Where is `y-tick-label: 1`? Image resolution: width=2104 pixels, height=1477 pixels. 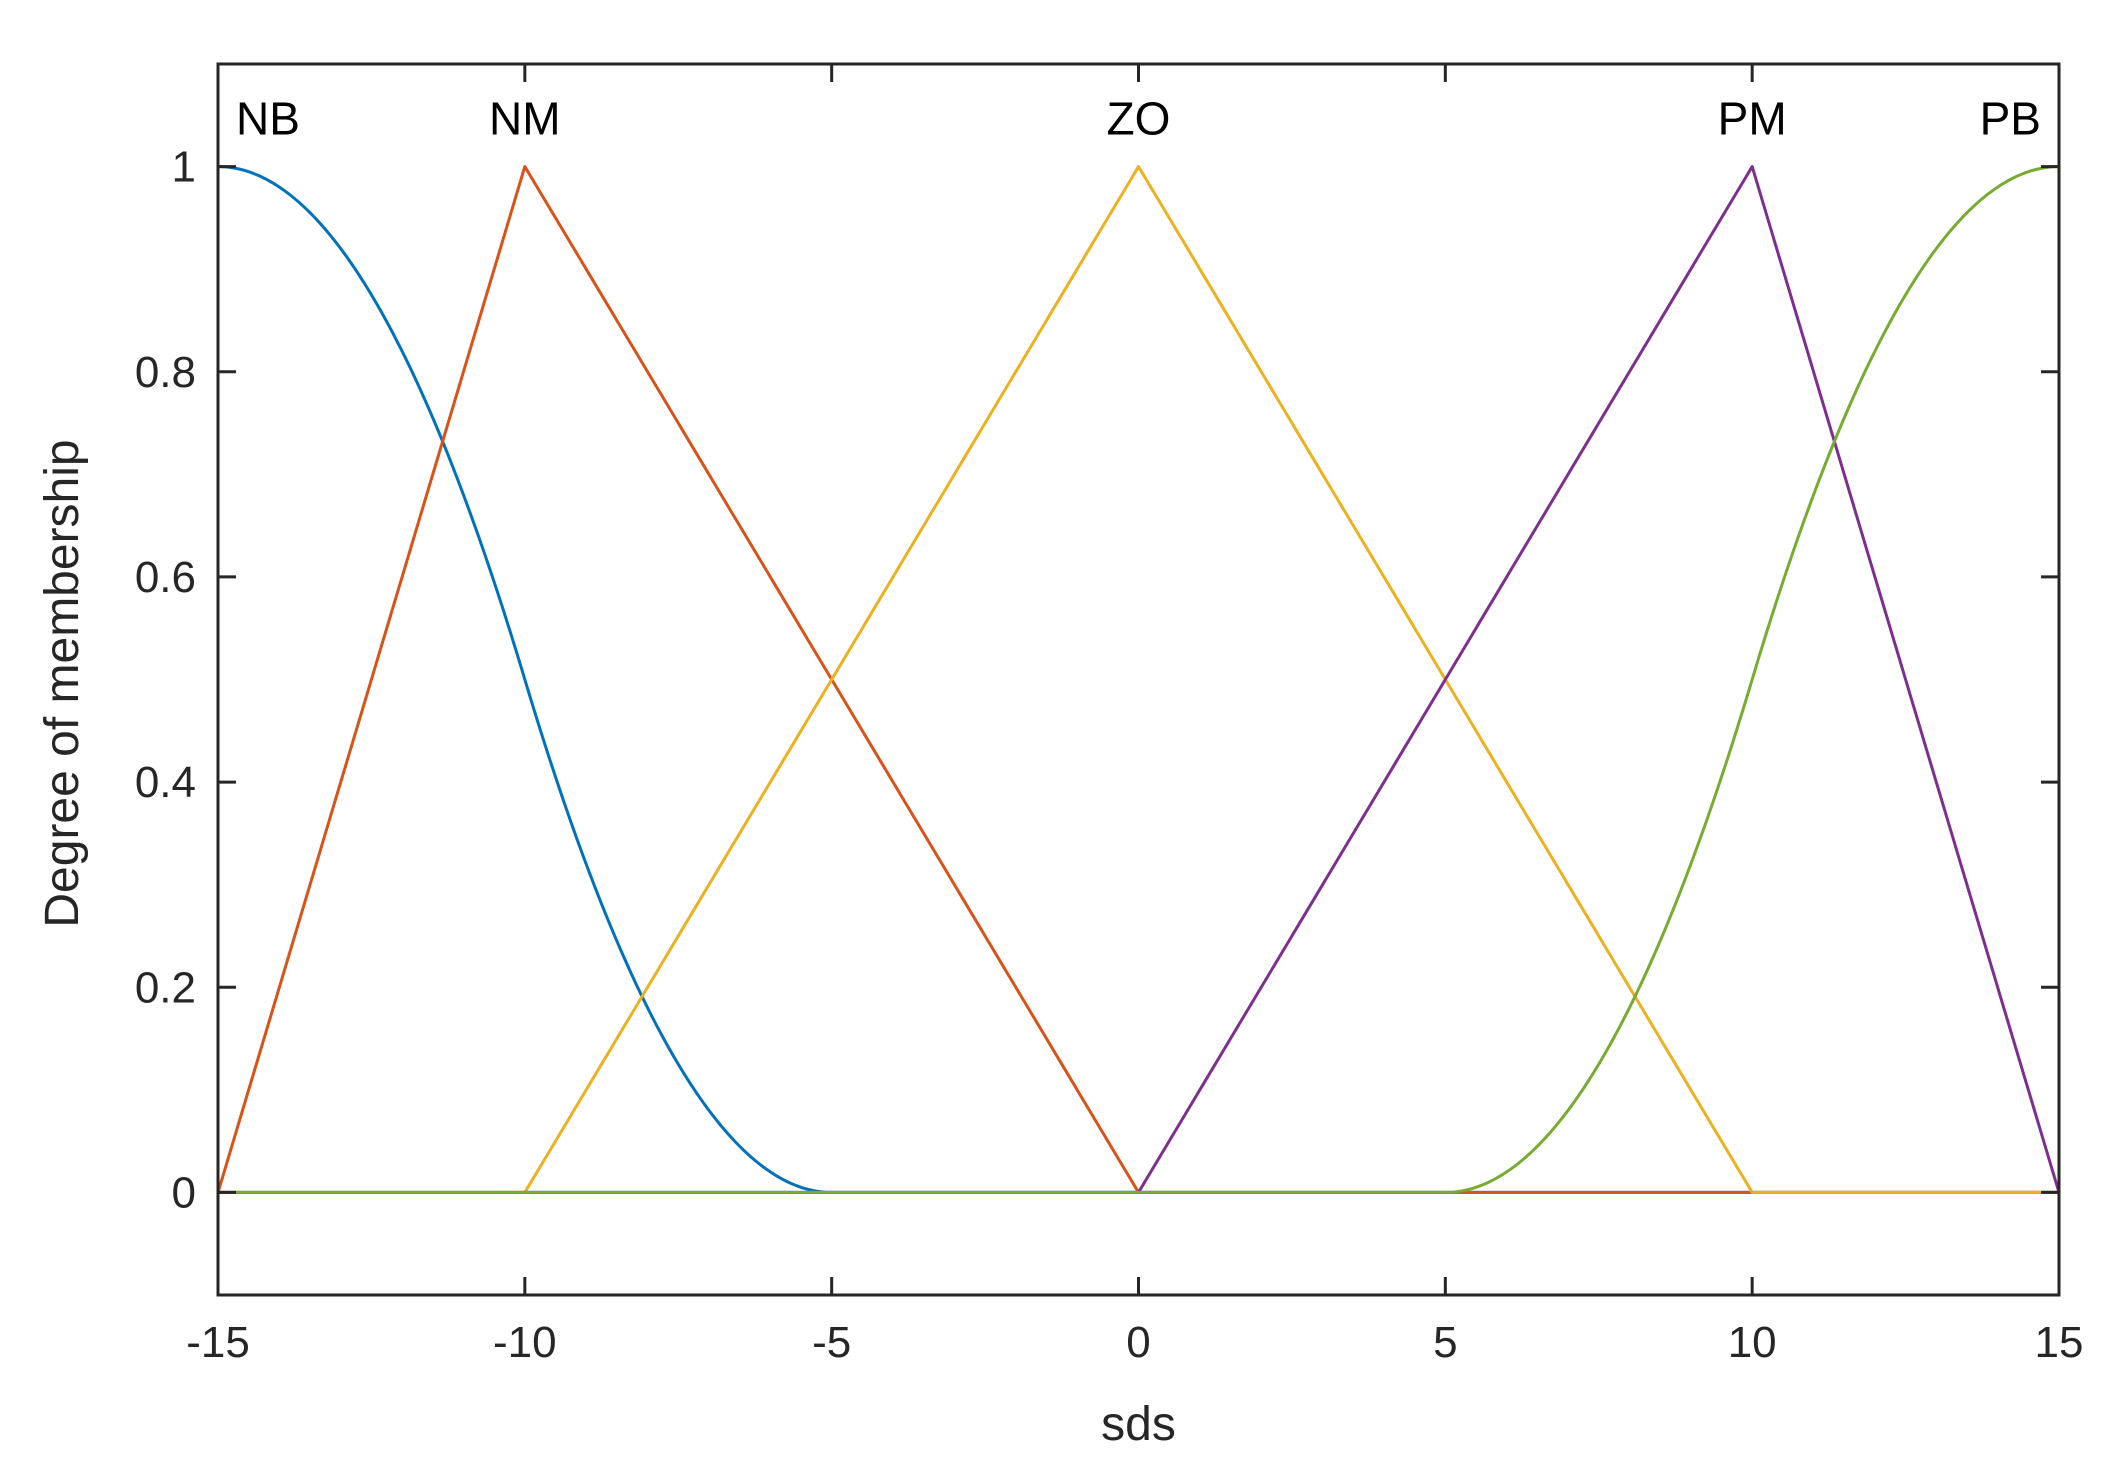 y-tick-label: 1 is located at coordinates (184, 167).